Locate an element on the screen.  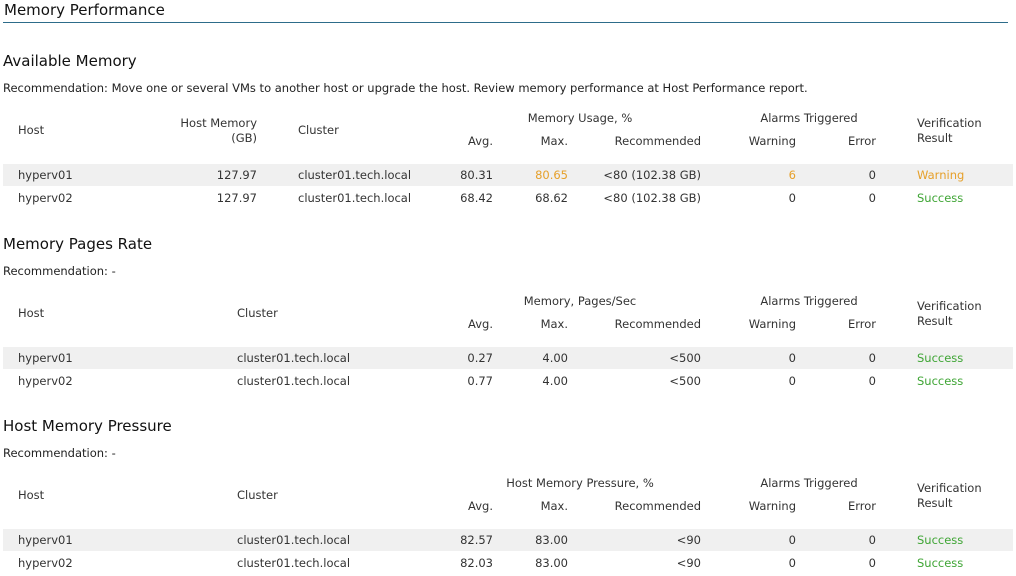
recommendation-host-memory-pressure: Recommendation: - is located at coordinates (59, 453).